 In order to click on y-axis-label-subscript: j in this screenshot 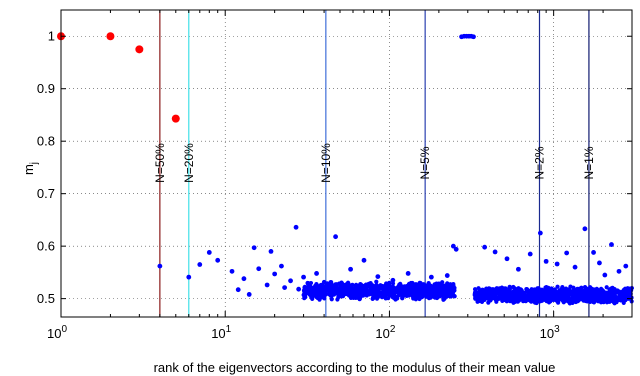, I will do `click(34, 163)`.